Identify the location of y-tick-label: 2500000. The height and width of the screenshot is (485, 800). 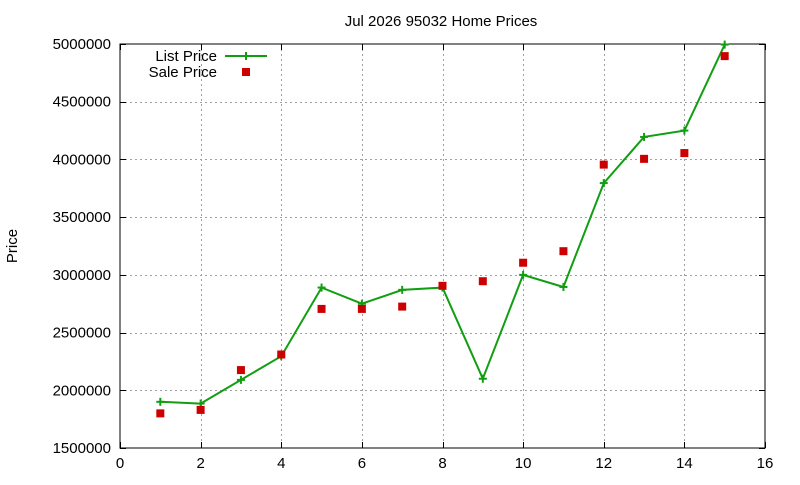
(82, 333).